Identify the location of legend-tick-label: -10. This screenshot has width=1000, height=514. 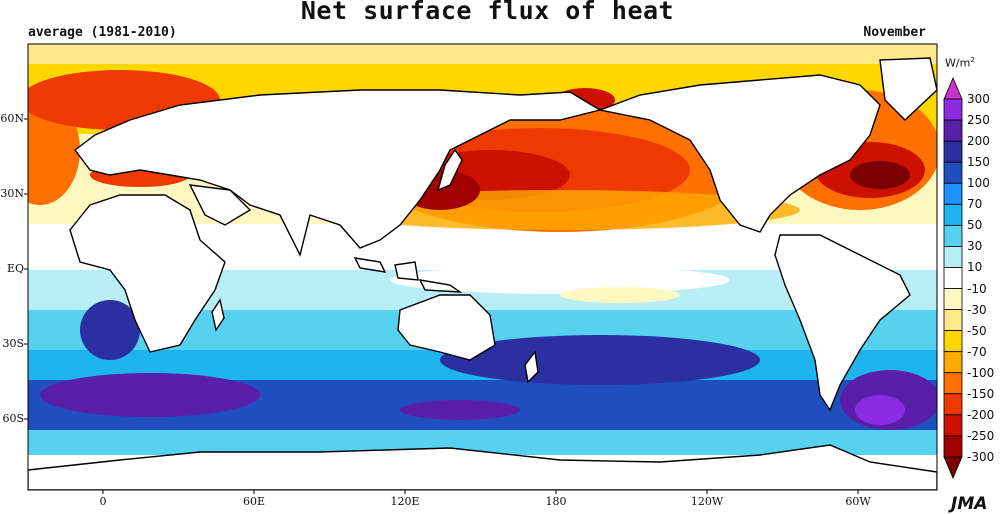
(977, 288).